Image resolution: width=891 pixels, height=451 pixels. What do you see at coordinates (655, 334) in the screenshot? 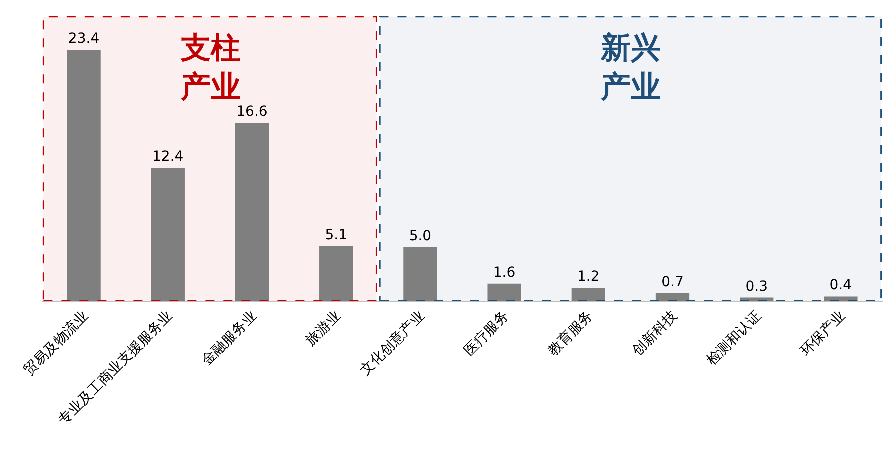
I see `x-tick-label: 创新科技` at bounding box center [655, 334].